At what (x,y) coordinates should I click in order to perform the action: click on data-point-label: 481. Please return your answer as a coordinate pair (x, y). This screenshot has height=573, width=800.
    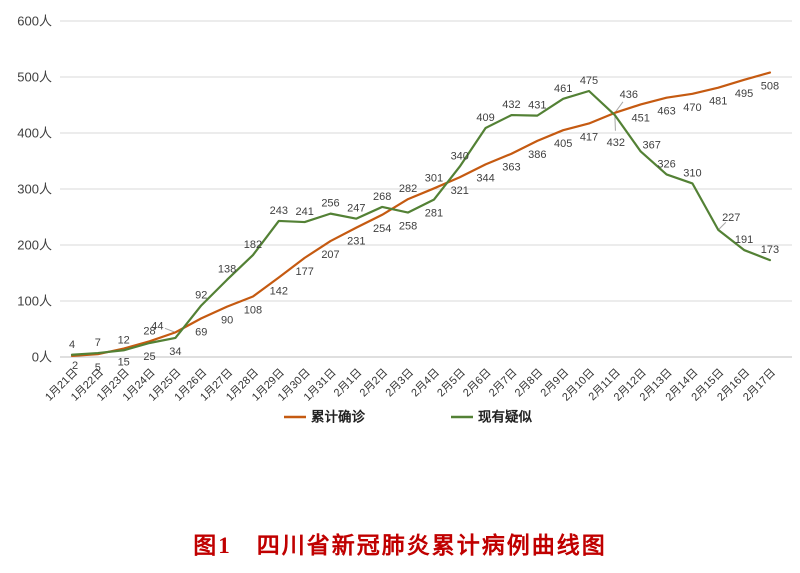
    Looking at the image, I should click on (718, 102).